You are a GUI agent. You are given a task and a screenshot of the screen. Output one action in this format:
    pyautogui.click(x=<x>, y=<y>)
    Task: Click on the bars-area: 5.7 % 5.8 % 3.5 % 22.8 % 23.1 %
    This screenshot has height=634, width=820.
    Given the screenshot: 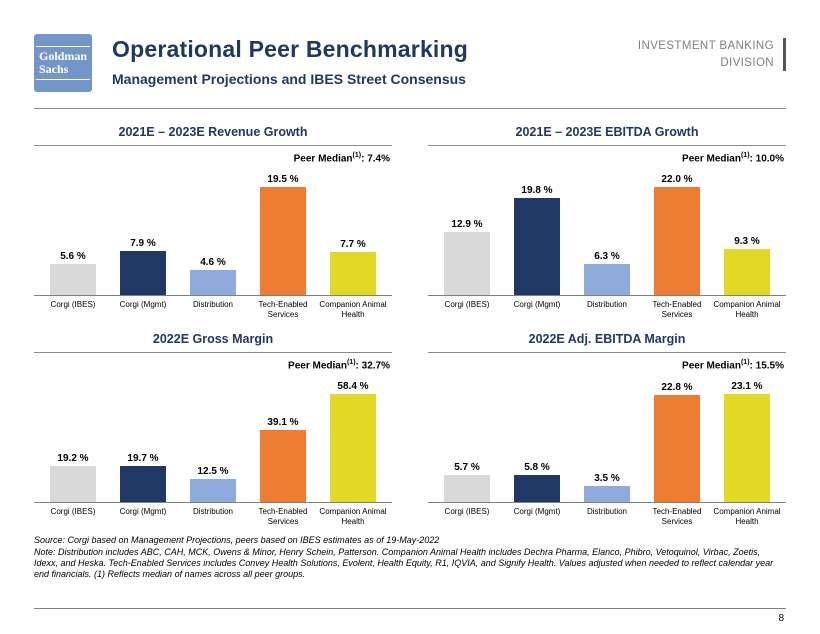 What is the action you would take?
    pyautogui.click(x=607, y=439)
    